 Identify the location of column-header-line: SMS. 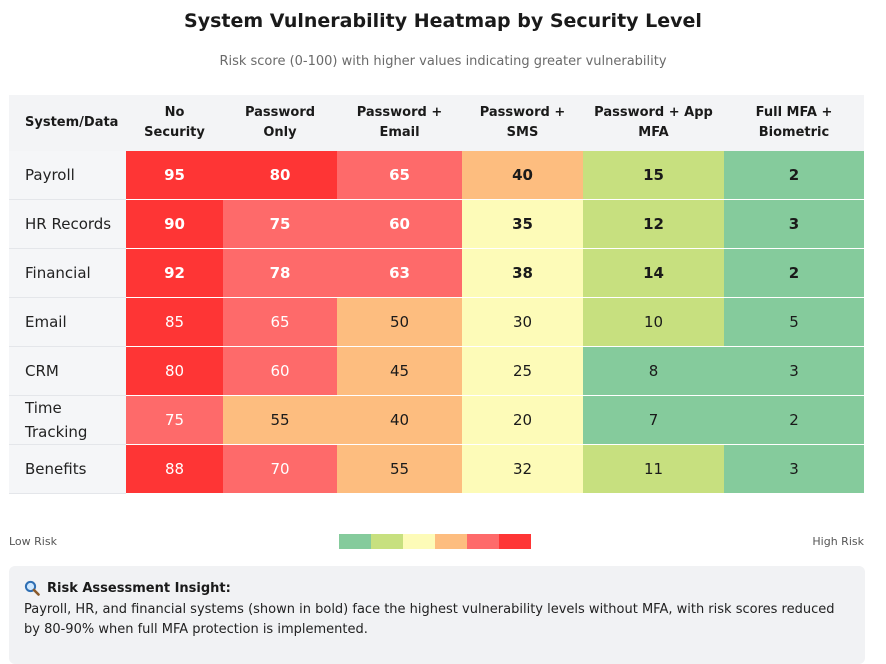
(522, 132).